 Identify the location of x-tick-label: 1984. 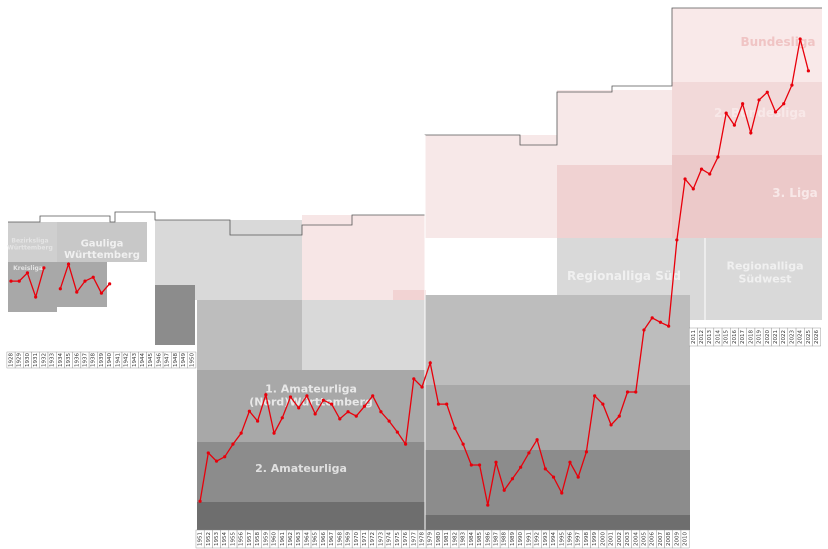
(472, 539).